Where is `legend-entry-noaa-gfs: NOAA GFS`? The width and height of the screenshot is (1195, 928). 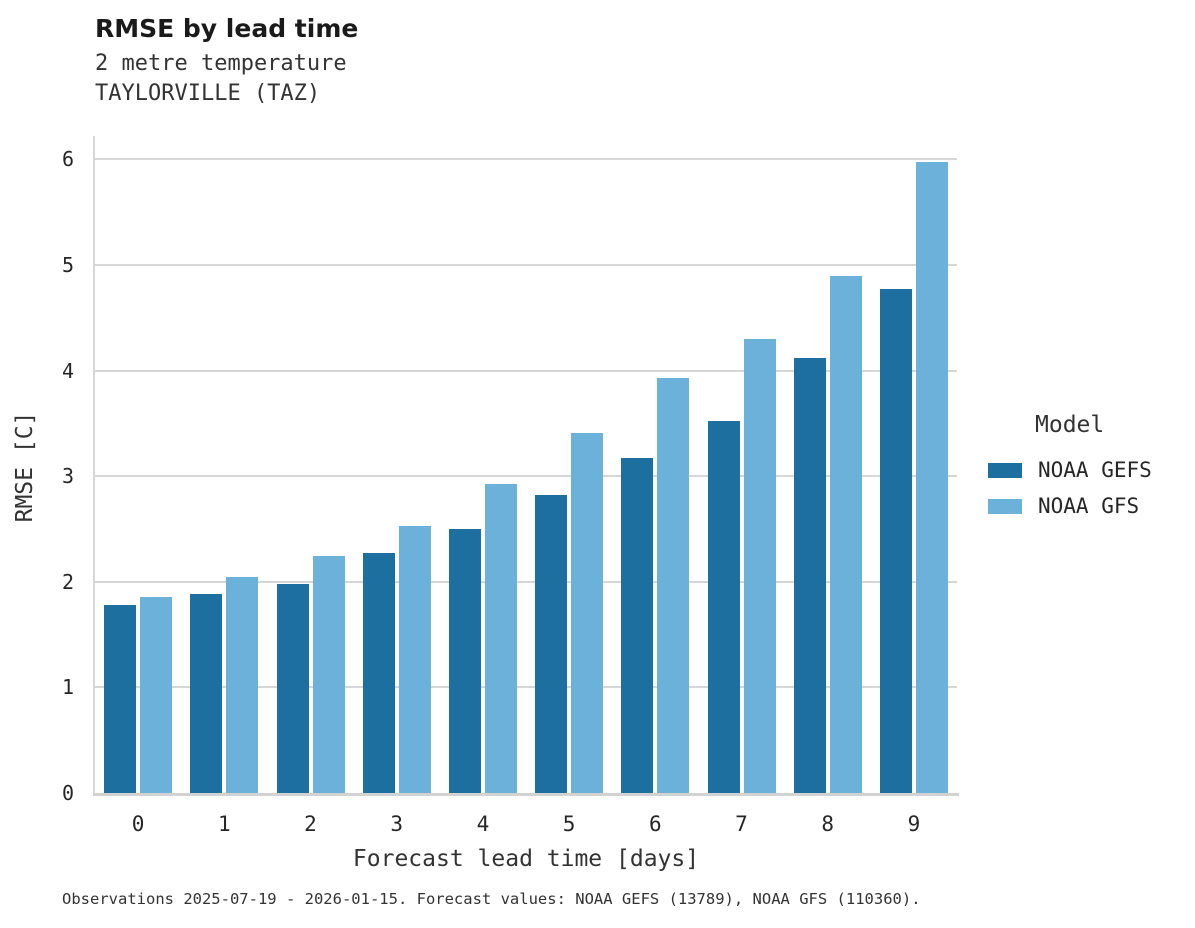
legend-entry-noaa-gfs: NOAA GFS is located at coordinates (1070, 506).